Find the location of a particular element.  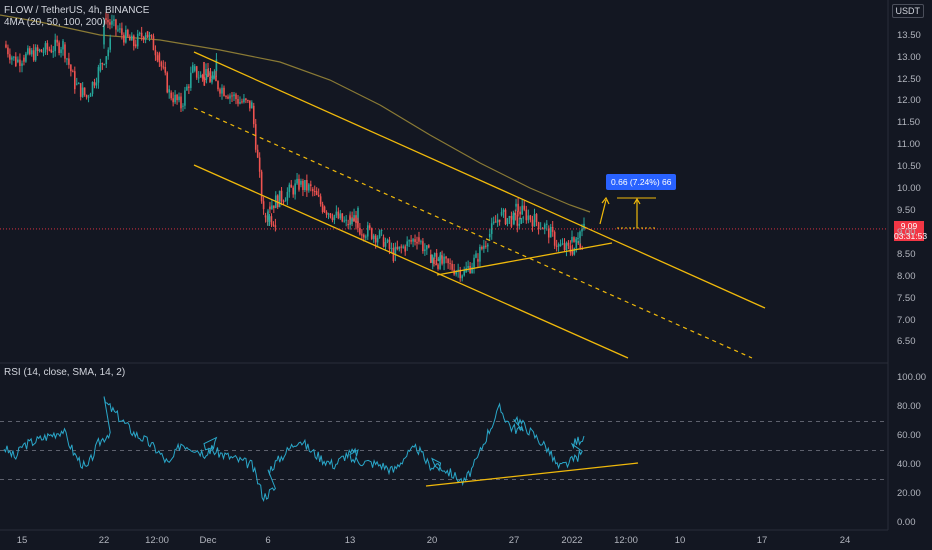

price-tick-label: 7.50 is located at coordinates (906, 298).